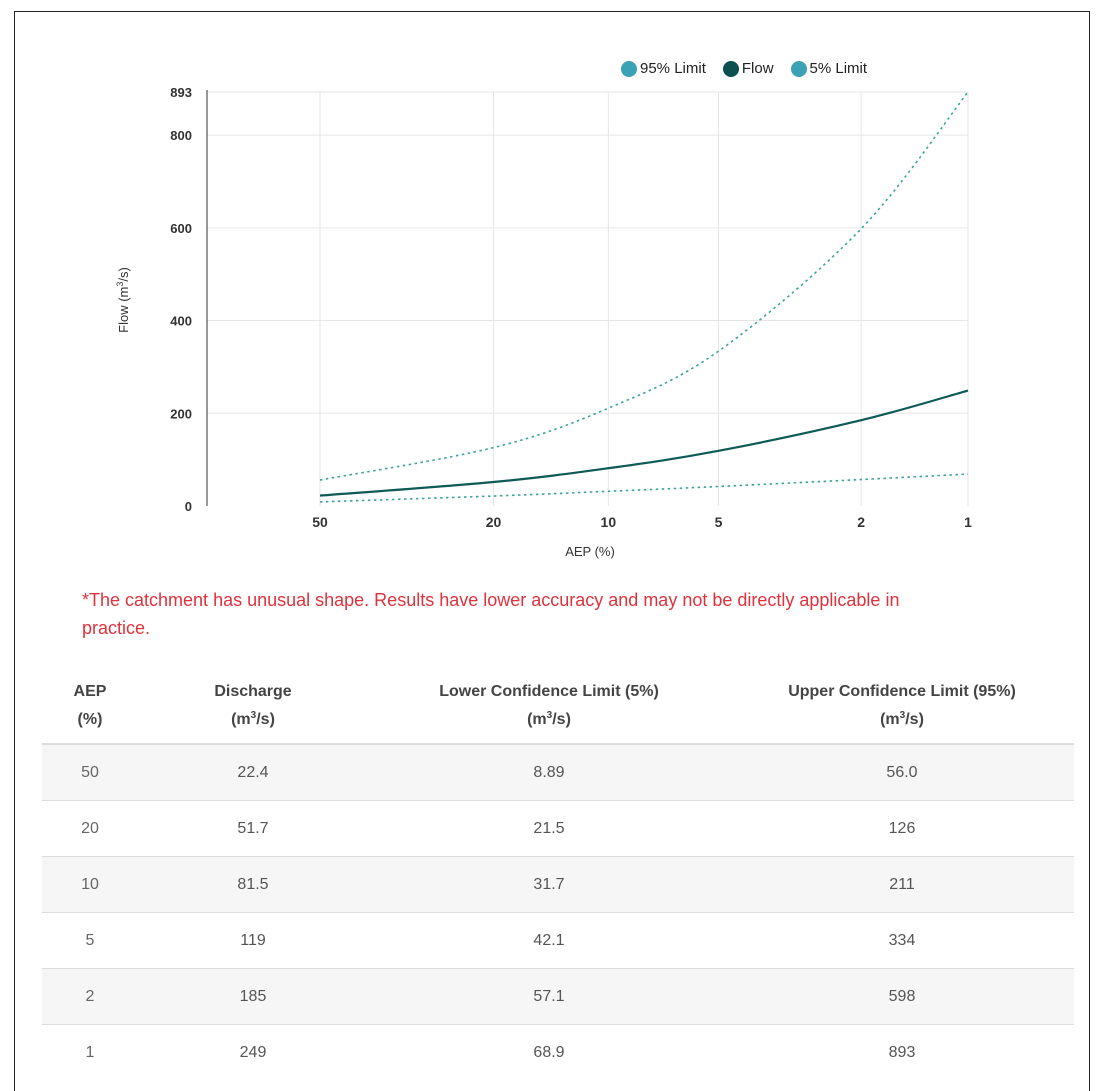  Describe the element at coordinates (968, 522) in the screenshot. I see `x-tick-label: 1` at that location.